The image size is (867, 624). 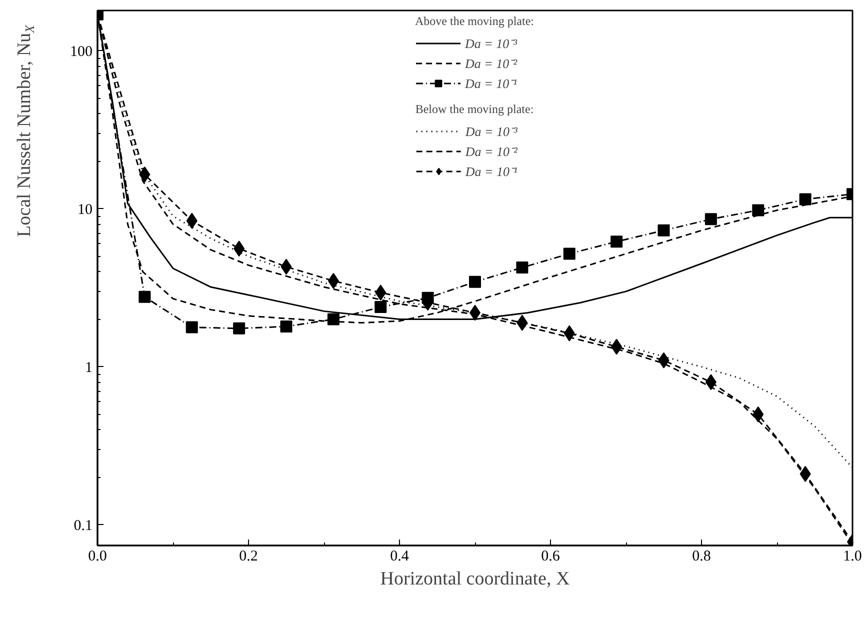 I want to click on legend-title: Above the moving plate:, so click(x=474, y=21).